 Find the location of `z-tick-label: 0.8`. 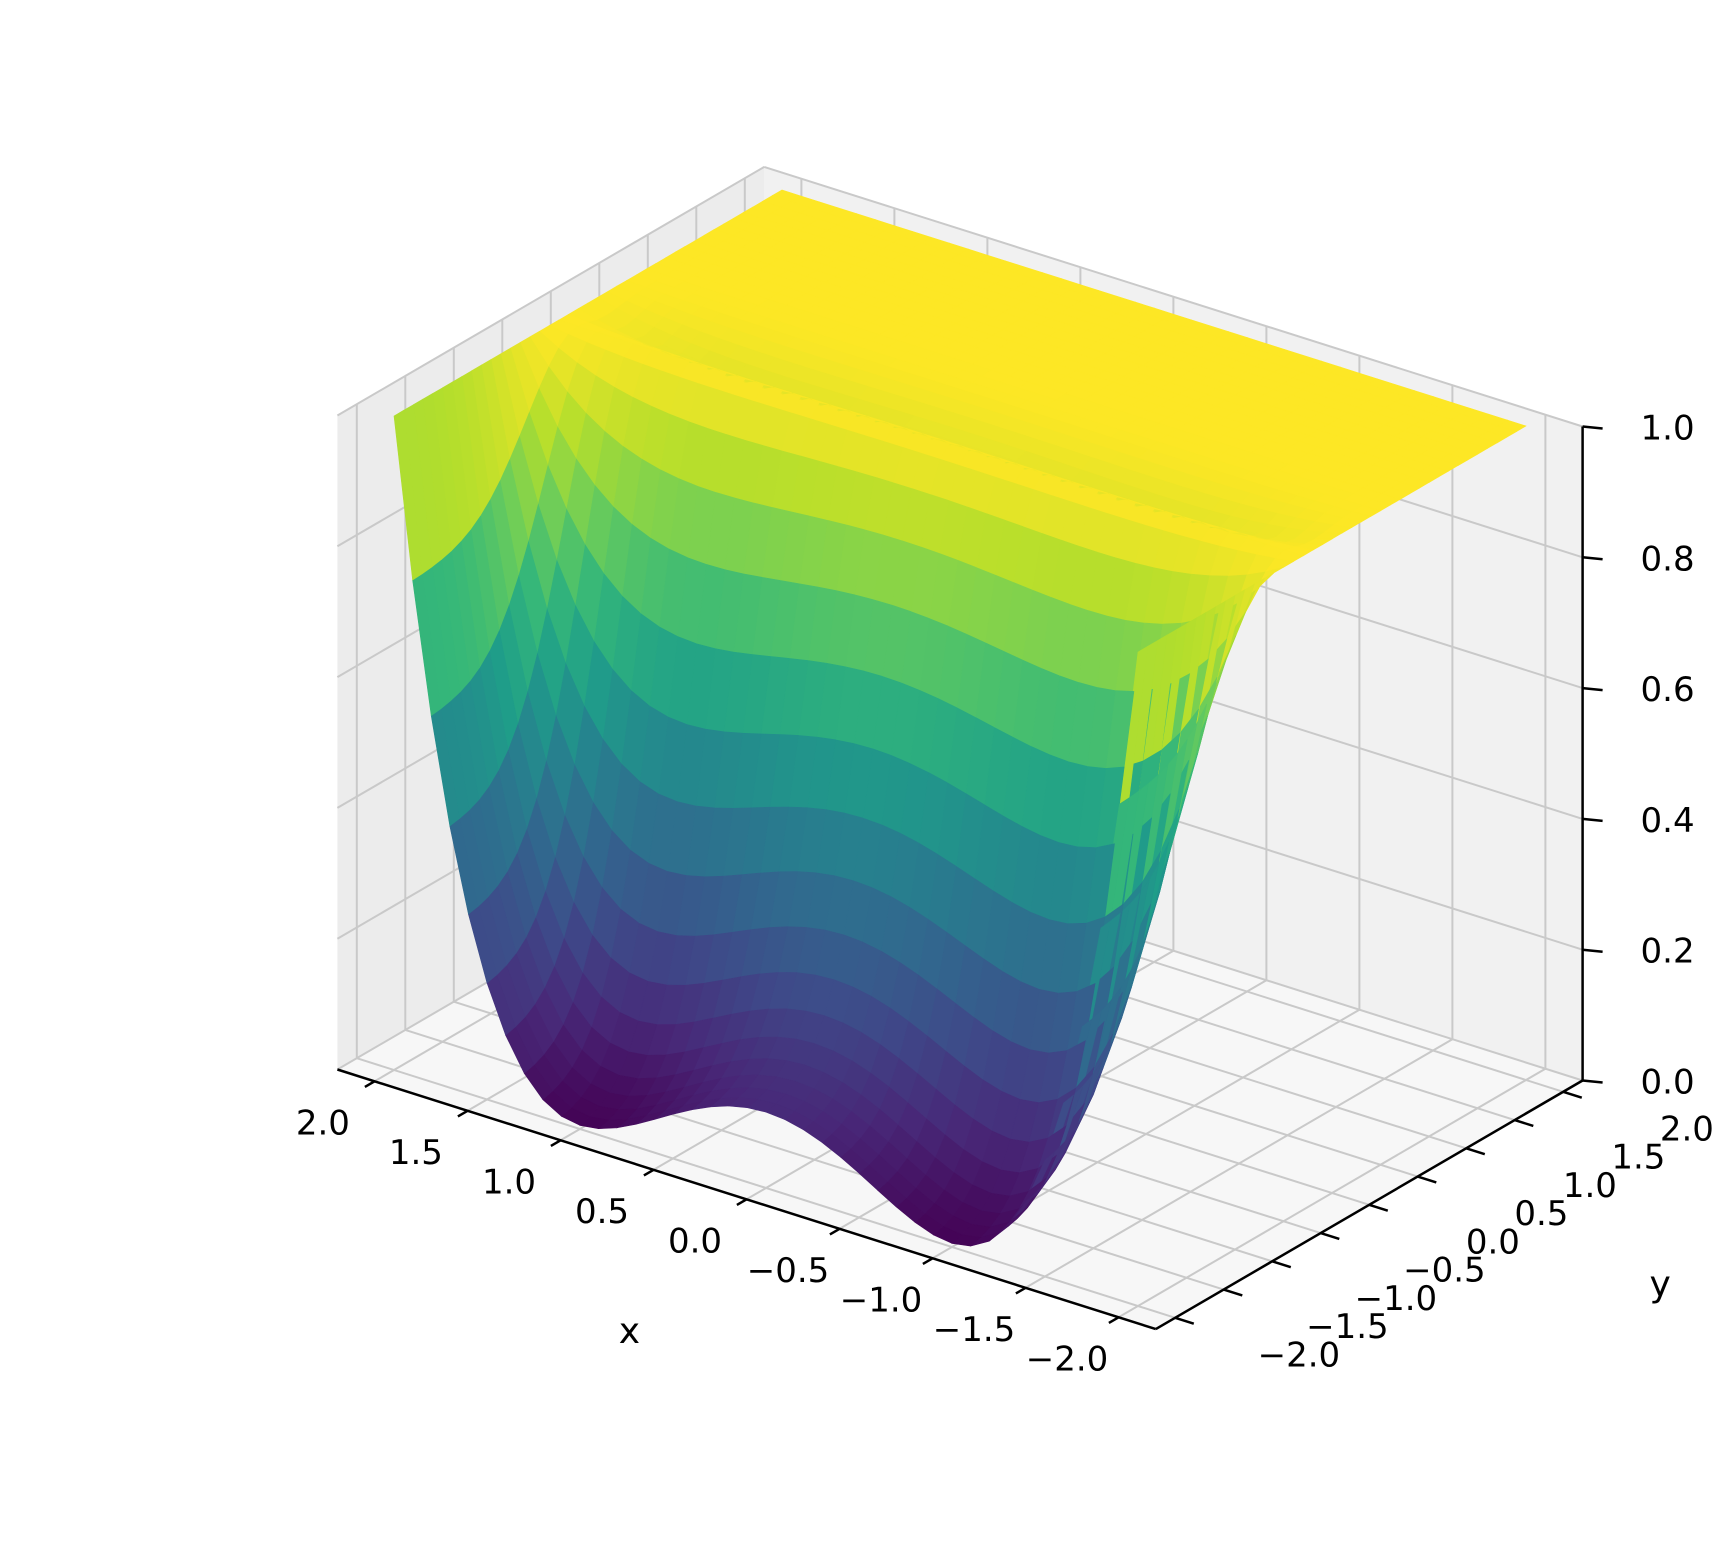

z-tick-label: 0.8 is located at coordinates (1668, 559).